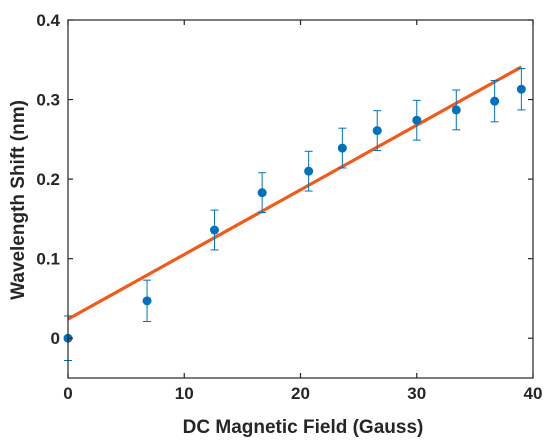 This screenshot has width=550, height=444. I want to click on y-tick-label: 0.3, so click(48, 100).